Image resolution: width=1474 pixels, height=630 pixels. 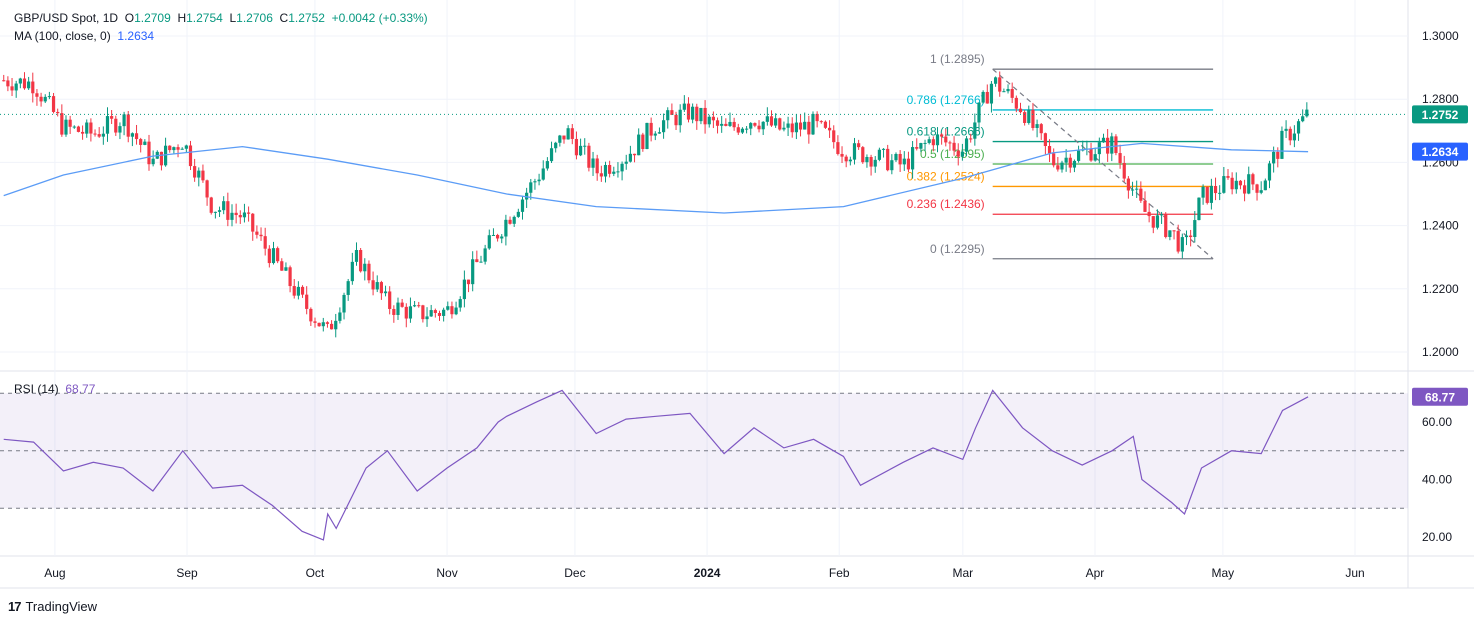 I want to click on ma-label: MA (100, close, 0), so click(x=62, y=36).